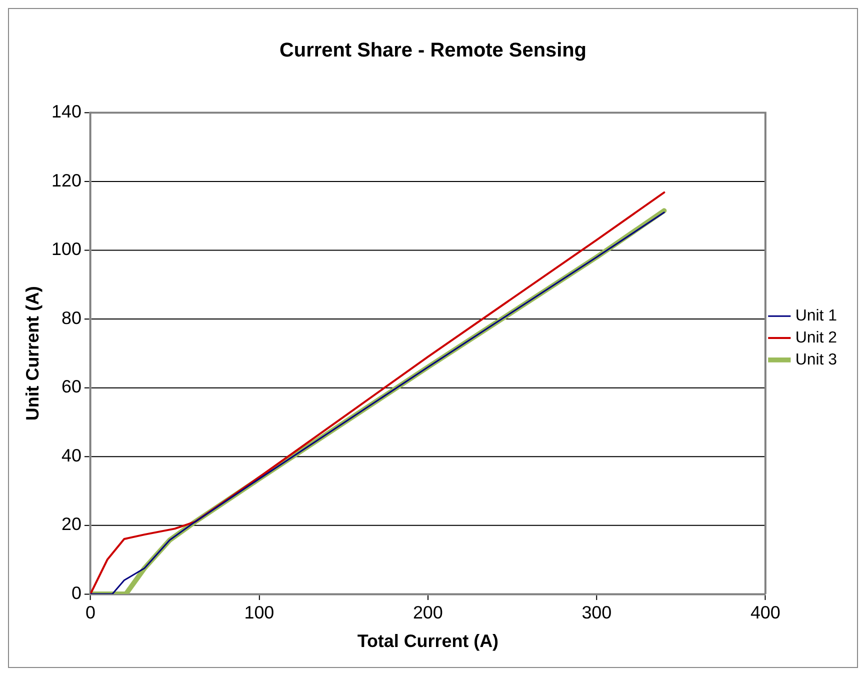  I want to click on y-tick-label: 100, so click(67, 249).